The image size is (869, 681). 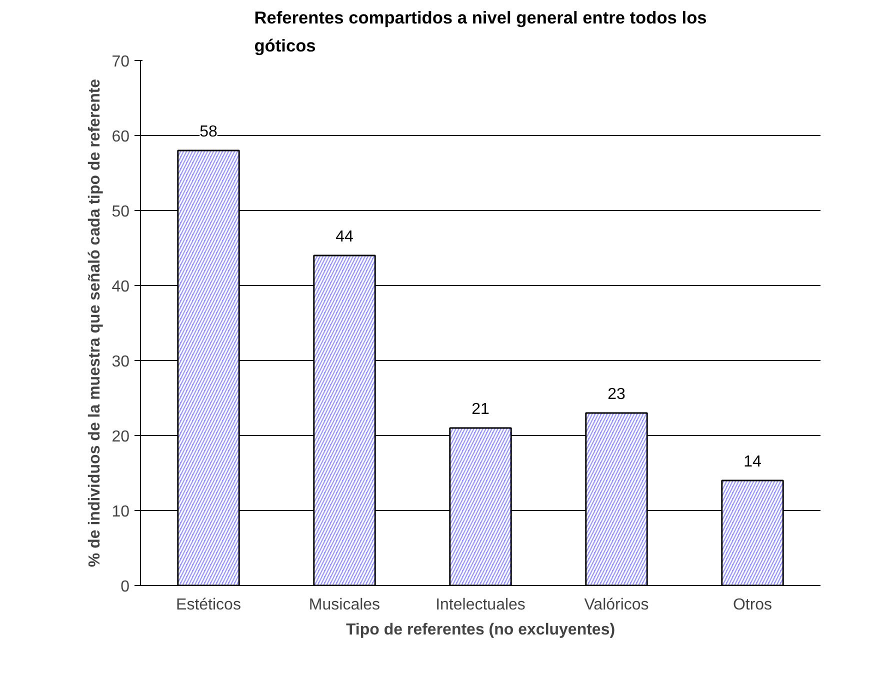 What do you see at coordinates (121, 62) in the screenshot?
I see `y-tick-label: 70` at bounding box center [121, 62].